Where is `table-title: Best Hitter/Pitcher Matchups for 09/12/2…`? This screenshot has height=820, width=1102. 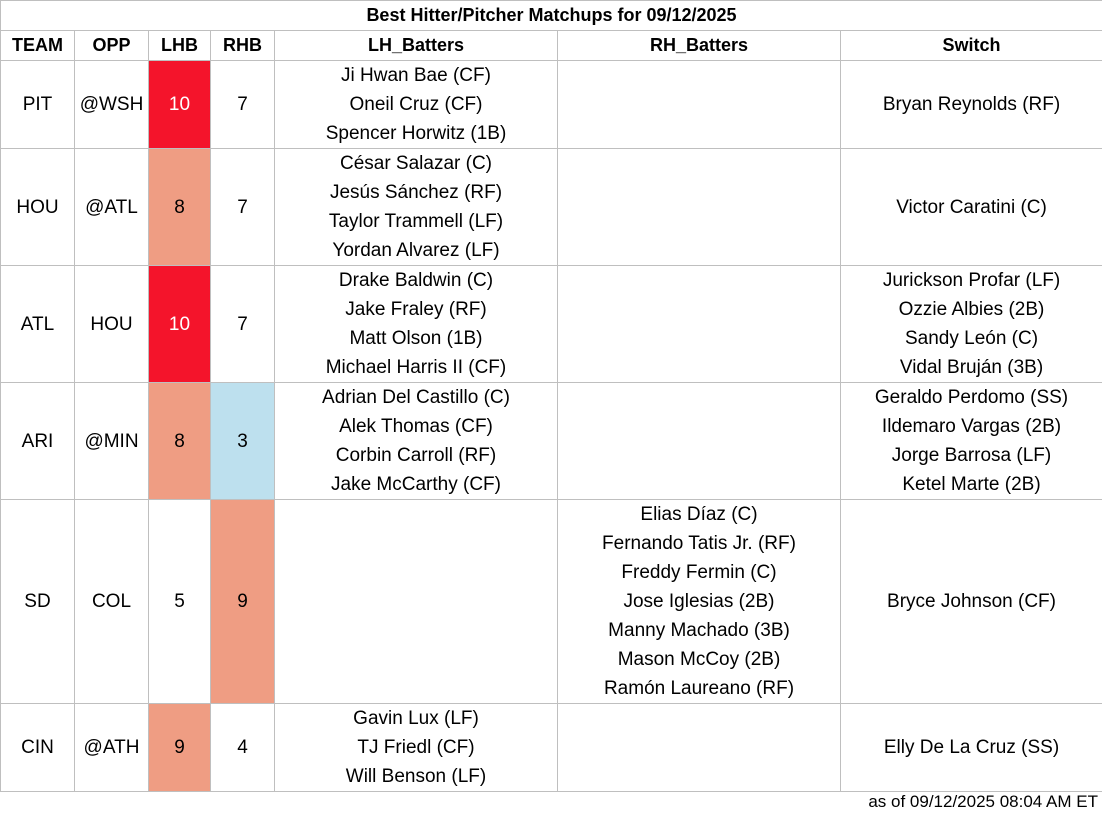 table-title: Best Hitter/Pitcher Matchups for 09/12/2… is located at coordinates (551, 15).